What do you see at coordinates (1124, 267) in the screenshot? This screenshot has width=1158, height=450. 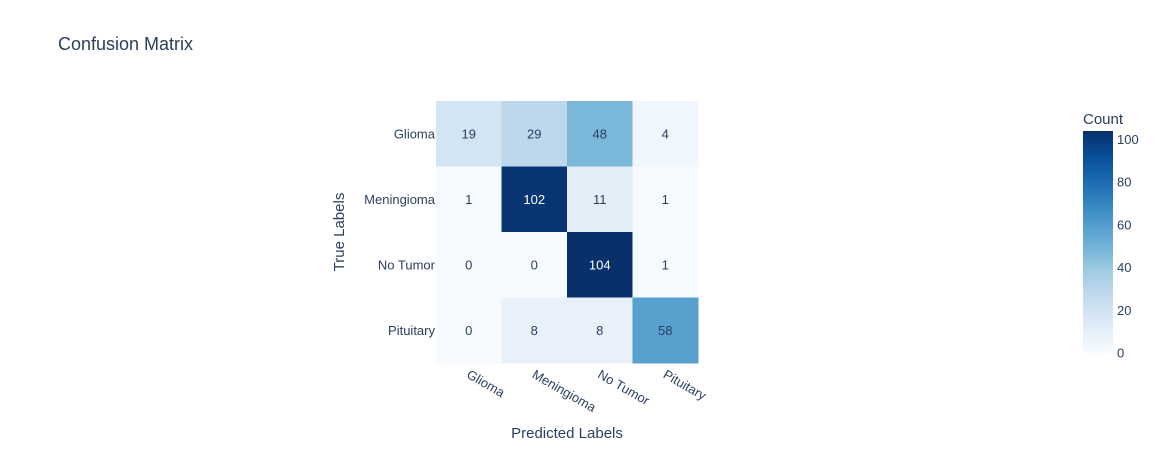 I see `colorbar-tick-40: 40` at bounding box center [1124, 267].